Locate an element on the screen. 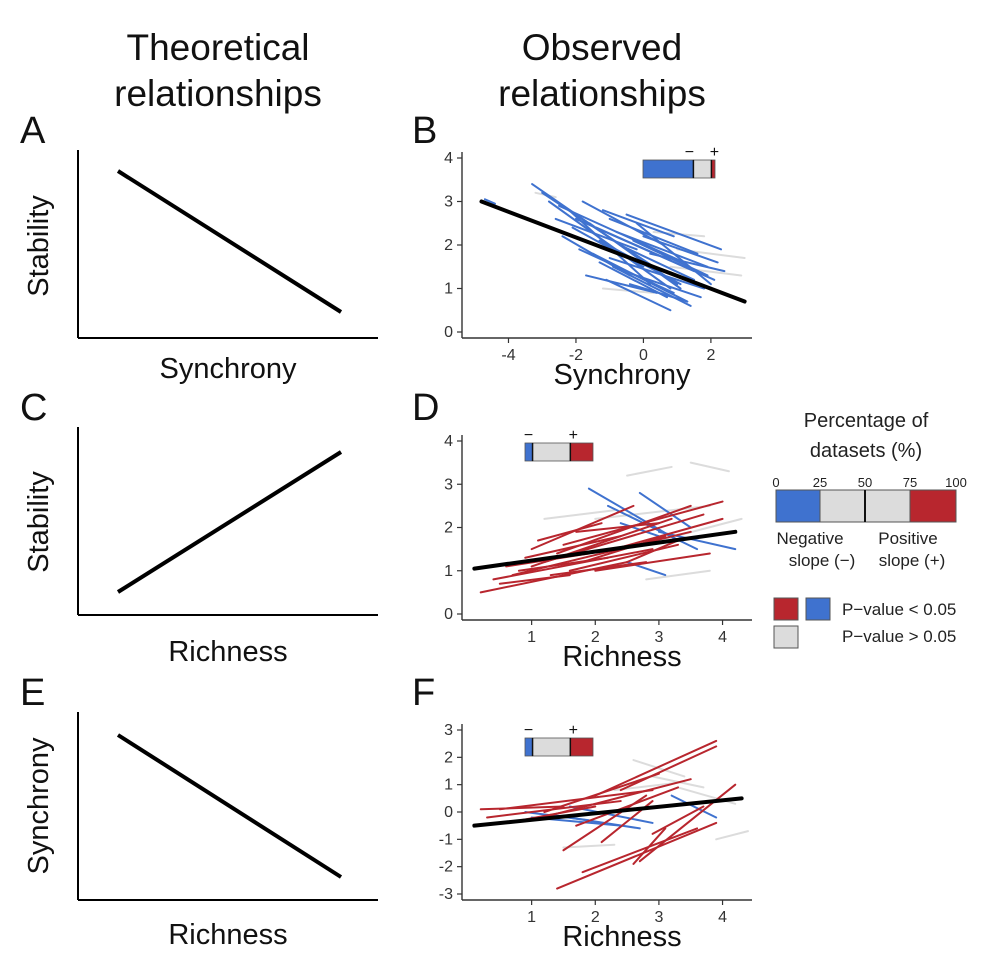 The image size is (1005, 972). panel-d-observed: 0 1 2 3 4 1 2 3 4 Richness − + is located at coordinates (598, 550).